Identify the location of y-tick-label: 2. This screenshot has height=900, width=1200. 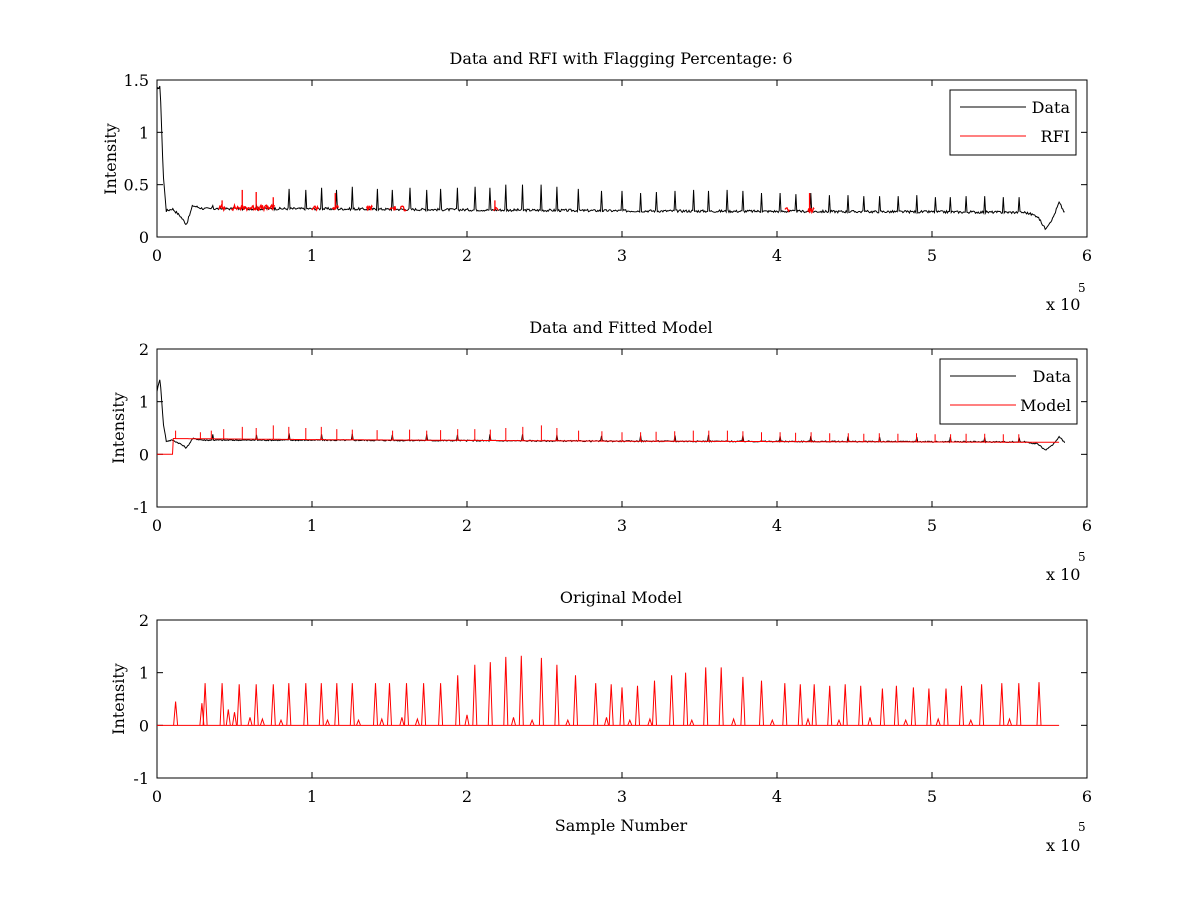
(144, 620).